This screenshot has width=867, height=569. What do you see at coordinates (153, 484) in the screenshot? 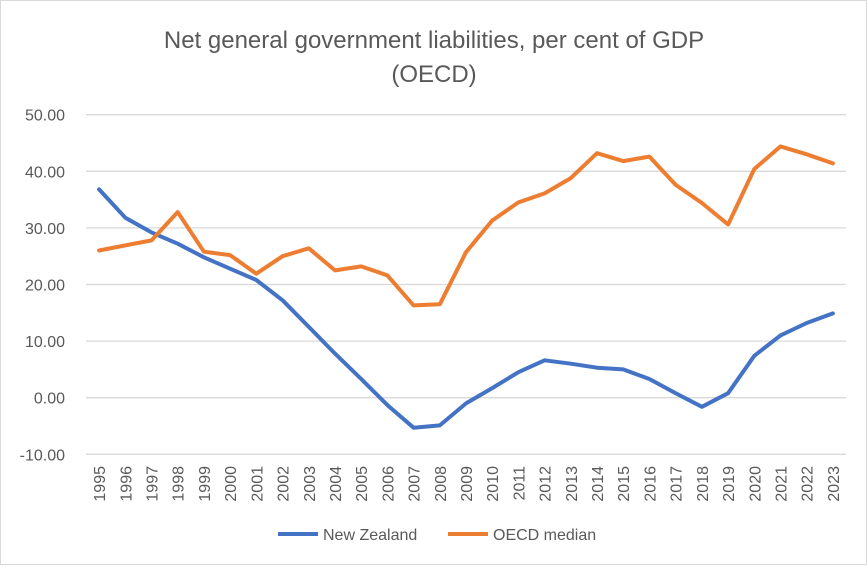
I see `x-tick-label: 1997` at bounding box center [153, 484].